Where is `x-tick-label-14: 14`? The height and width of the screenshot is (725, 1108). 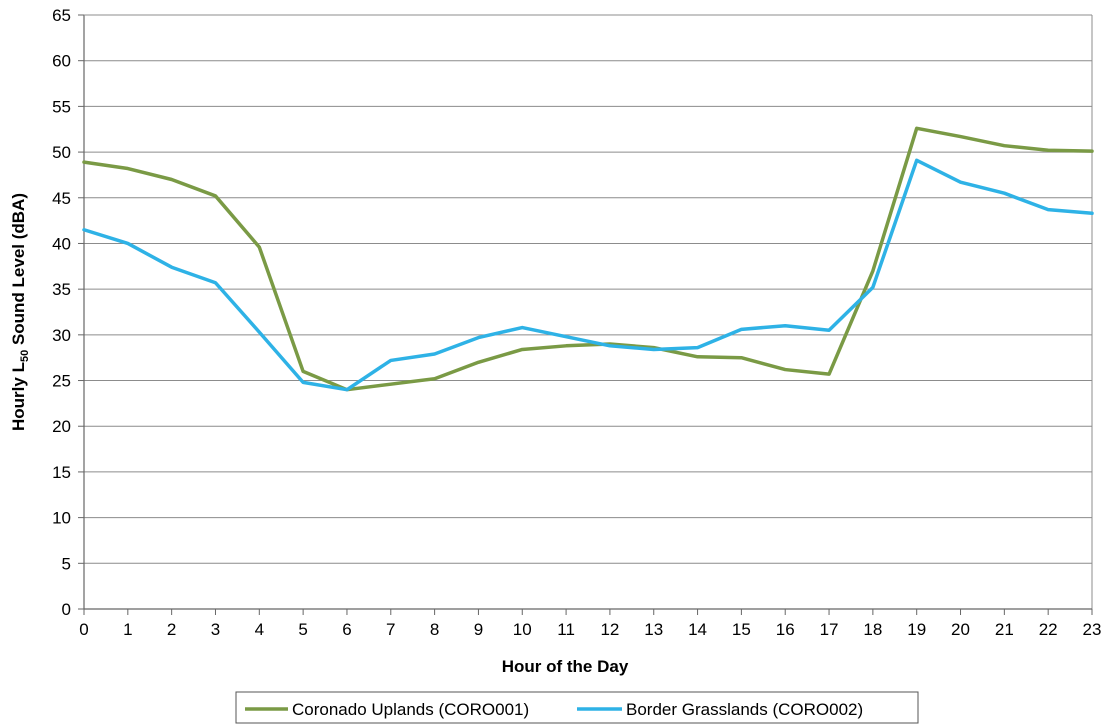 x-tick-label-14: 14 is located at coordinates (697, 629).